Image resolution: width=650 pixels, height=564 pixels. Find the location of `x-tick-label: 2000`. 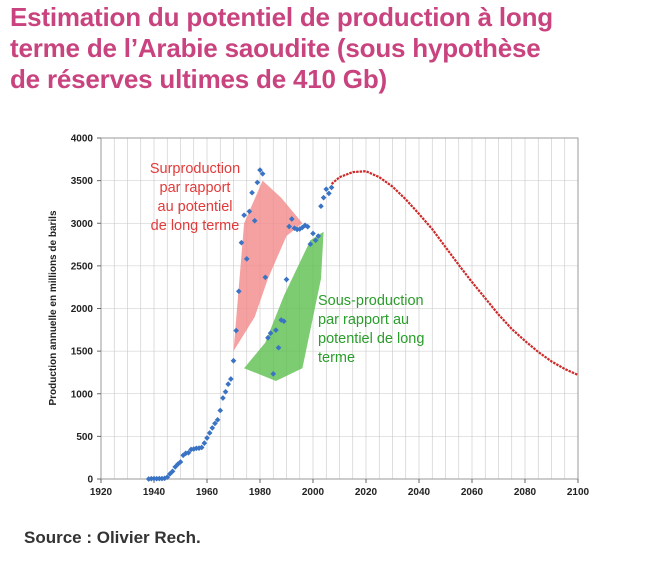

x-tick-label: 2000 is located at coordinates (313, 492).